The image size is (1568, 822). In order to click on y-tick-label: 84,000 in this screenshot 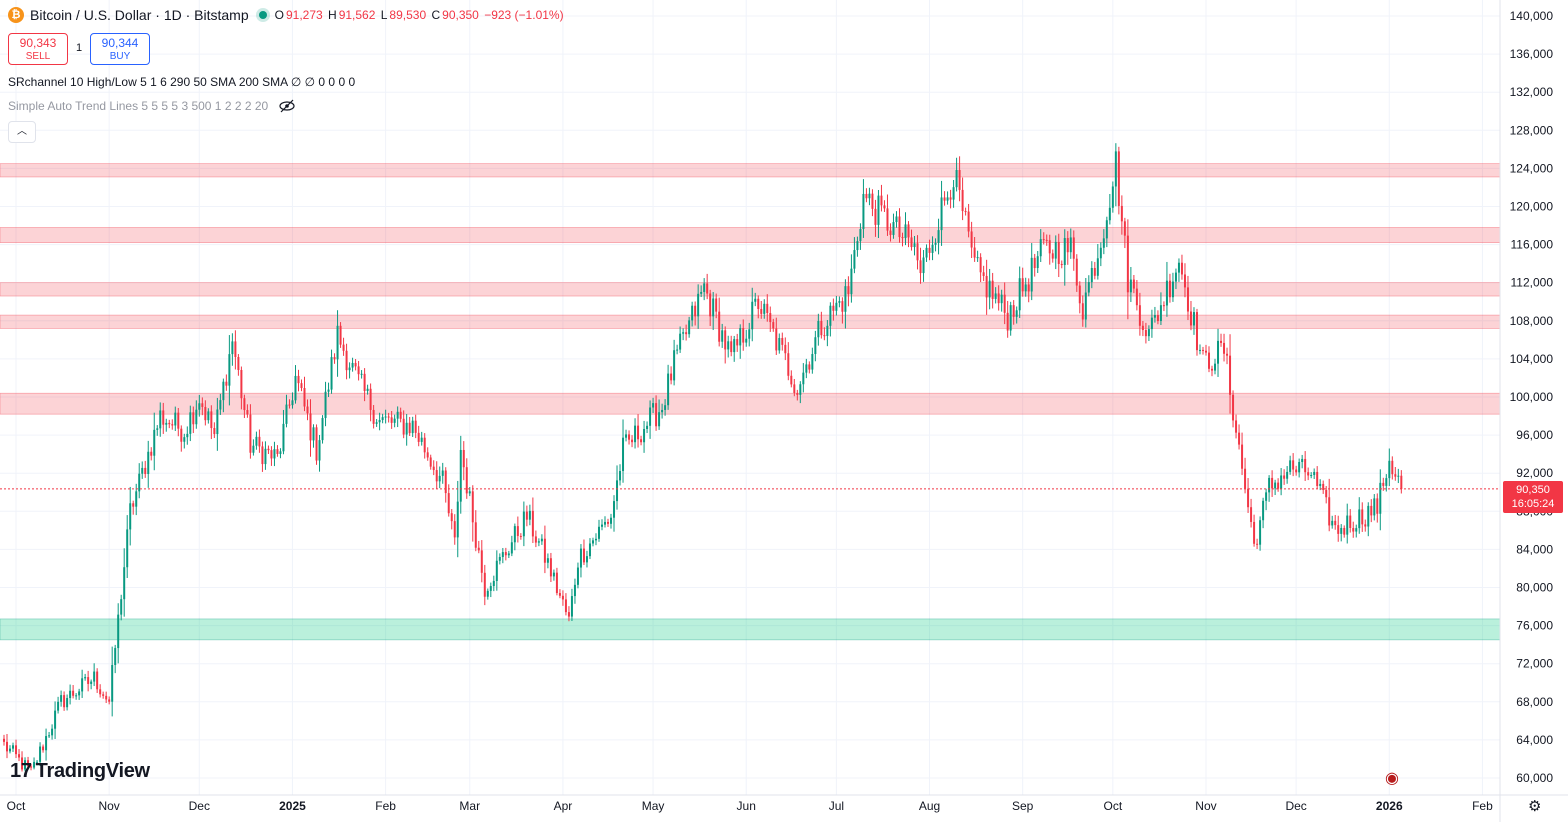, I will do `click(1534, 549)`.